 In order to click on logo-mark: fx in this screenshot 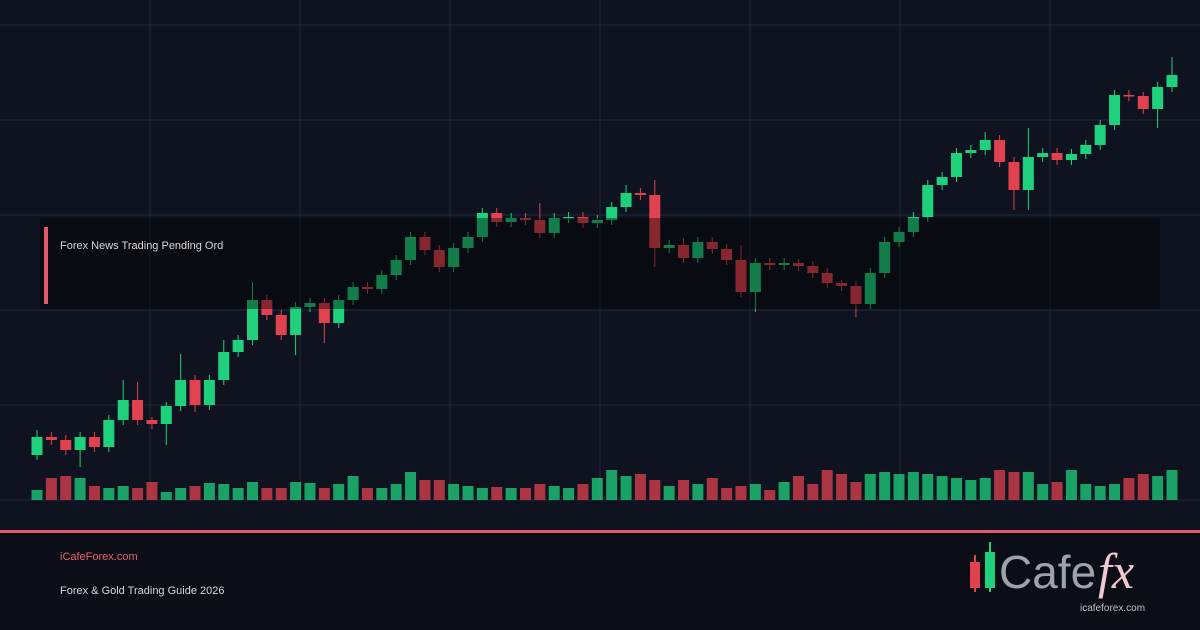, I will do `click(1116, 571)`.